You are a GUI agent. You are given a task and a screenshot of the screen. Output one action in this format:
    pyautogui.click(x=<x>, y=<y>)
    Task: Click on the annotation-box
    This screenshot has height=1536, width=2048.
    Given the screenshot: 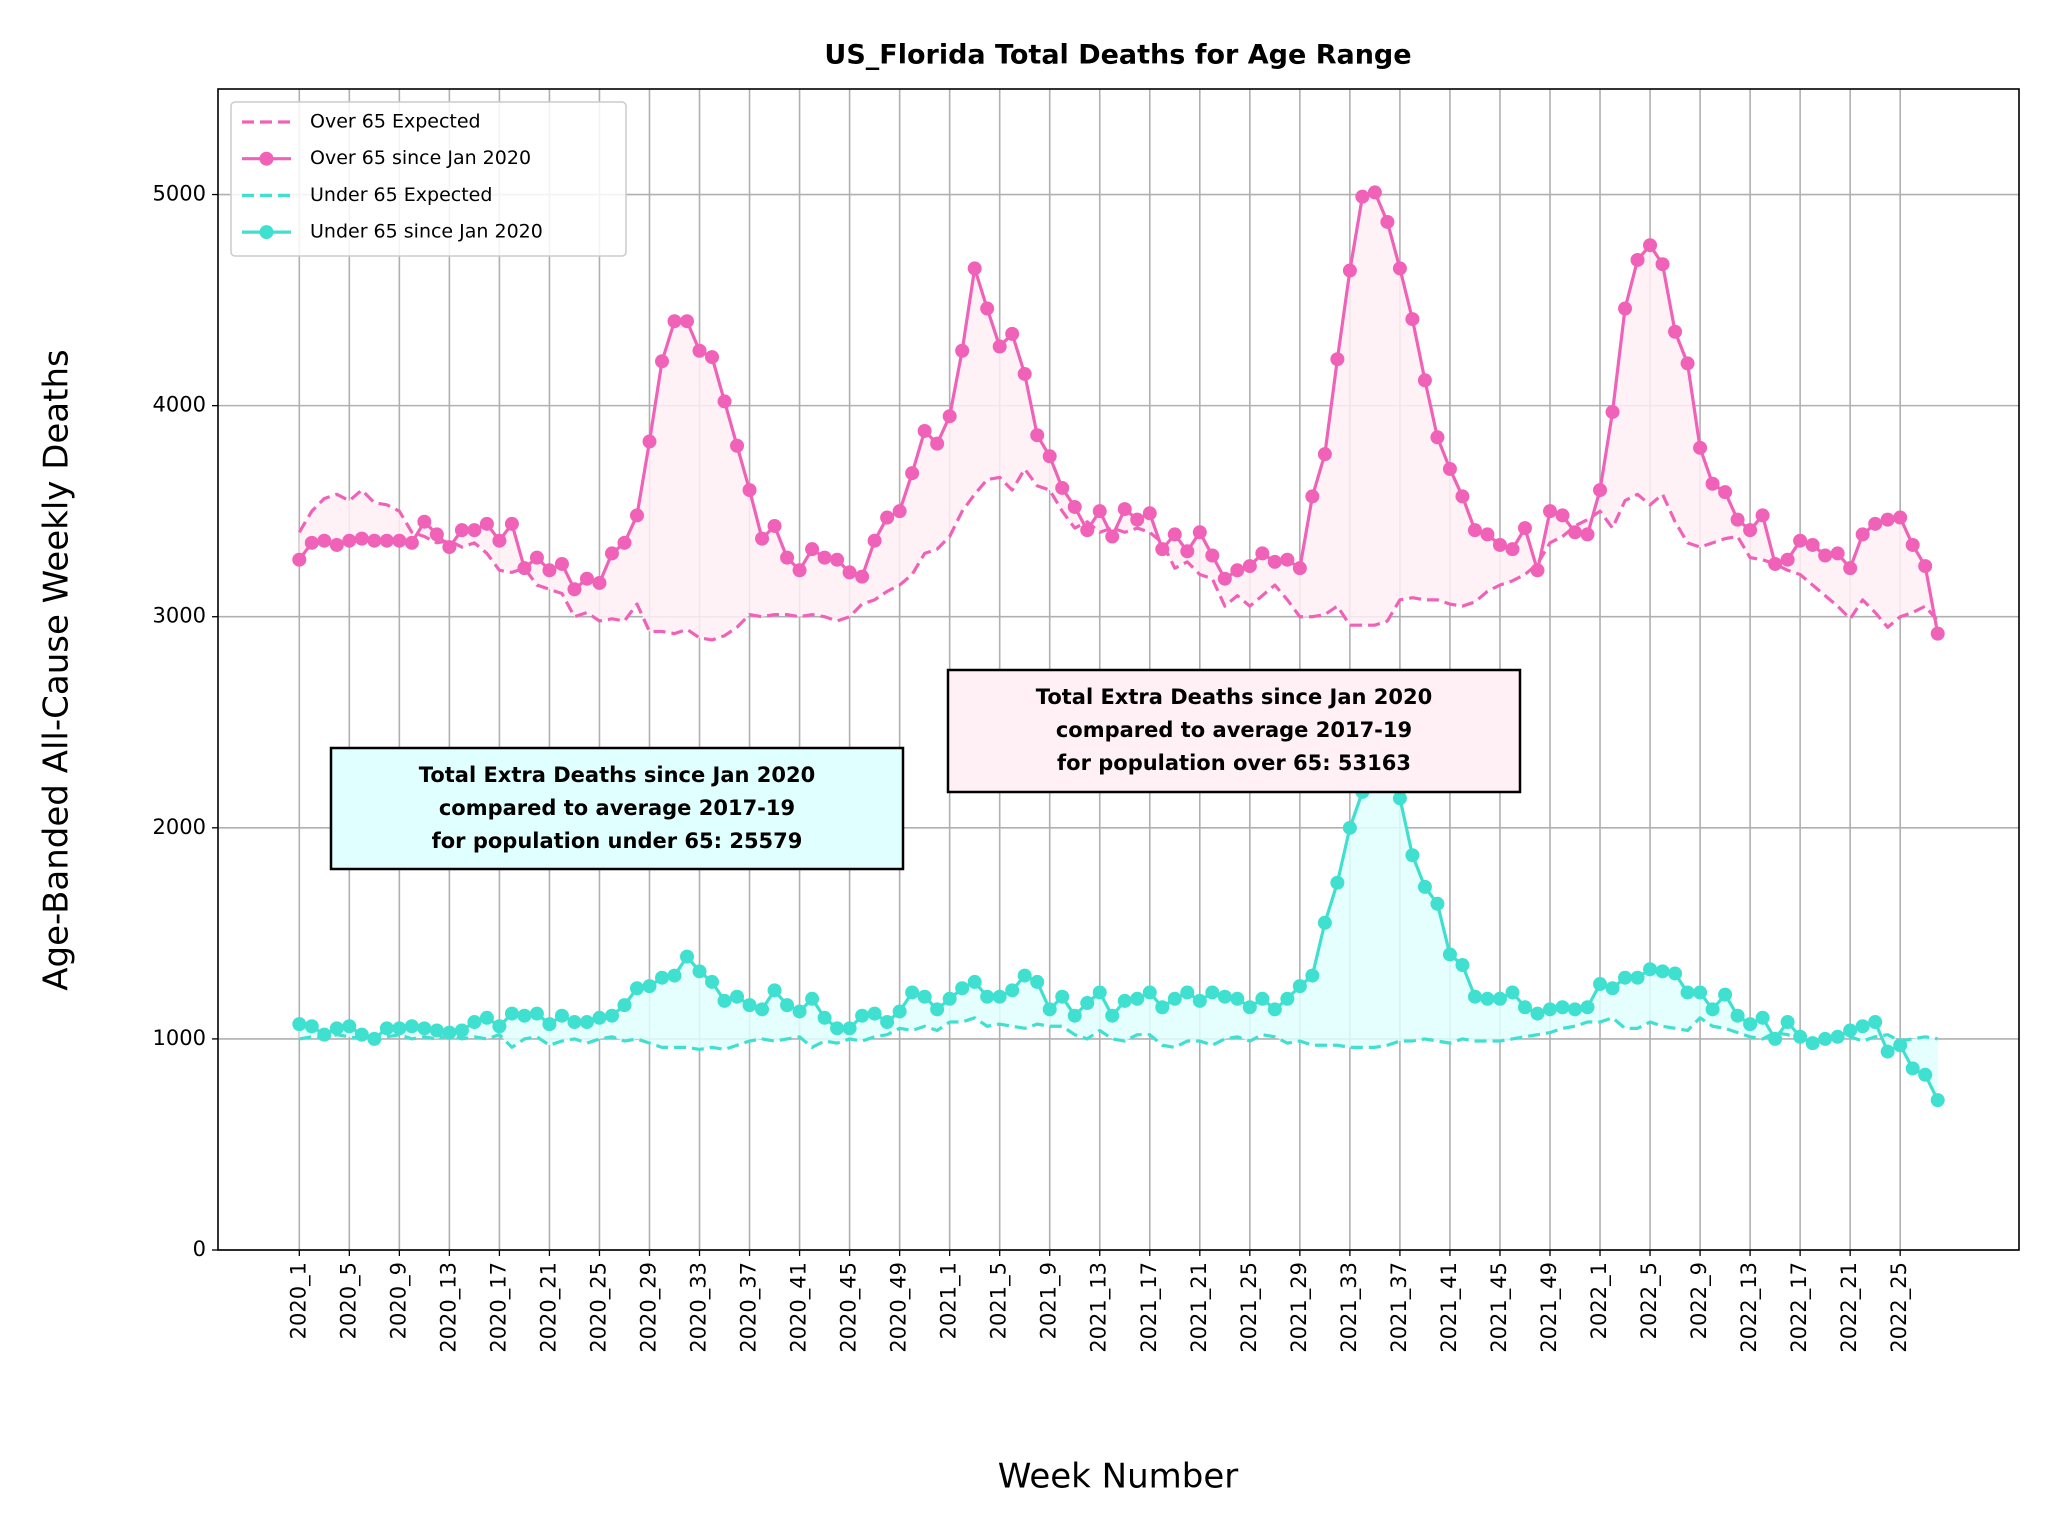 What is the action you would take?
    pyautogui.click(x=617, y=808)
    